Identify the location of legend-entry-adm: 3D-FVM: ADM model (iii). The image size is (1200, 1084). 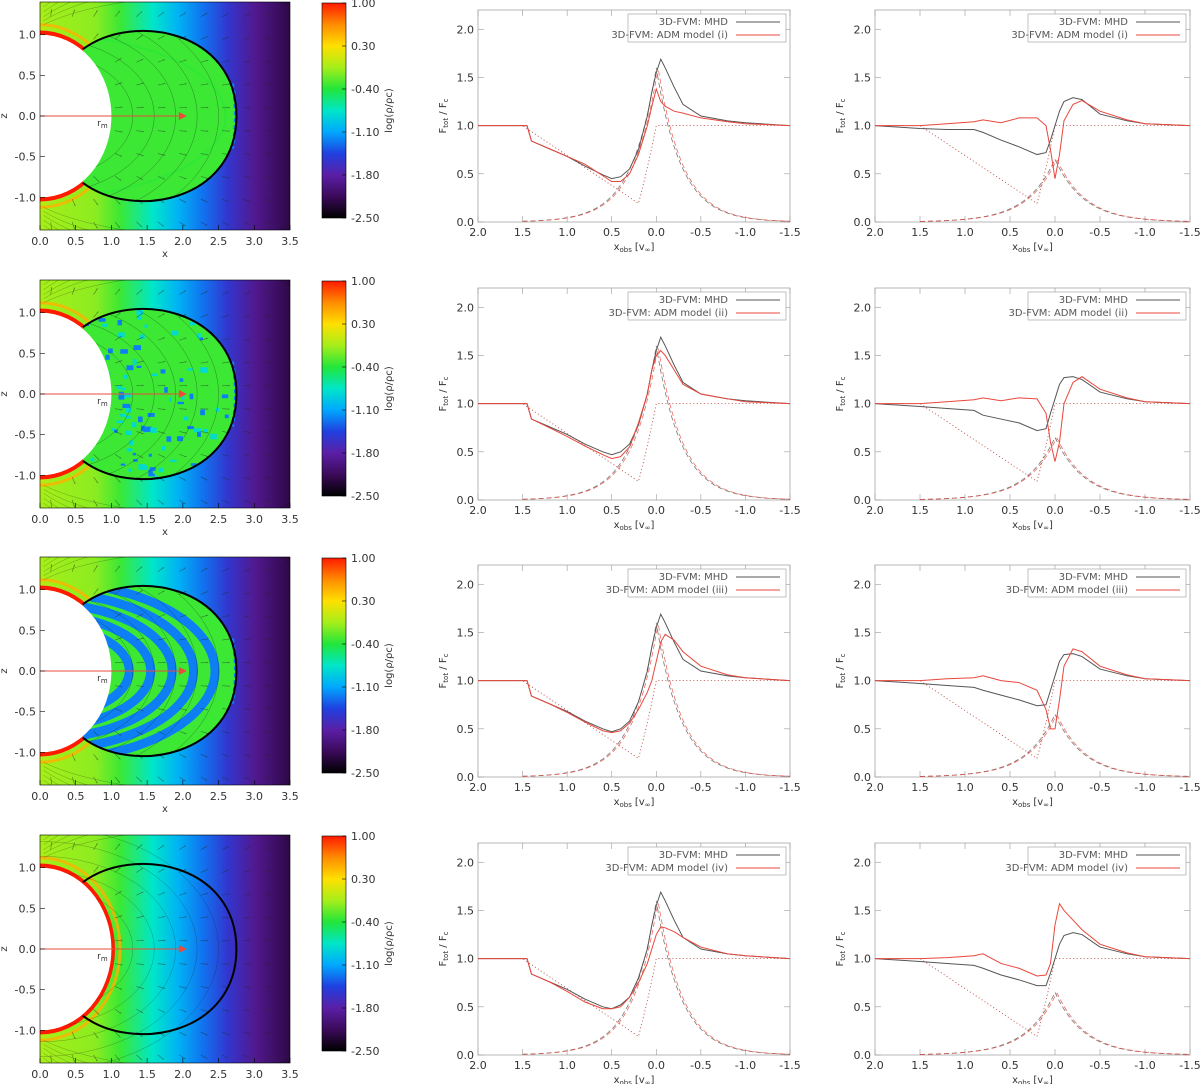
(1067, 590).